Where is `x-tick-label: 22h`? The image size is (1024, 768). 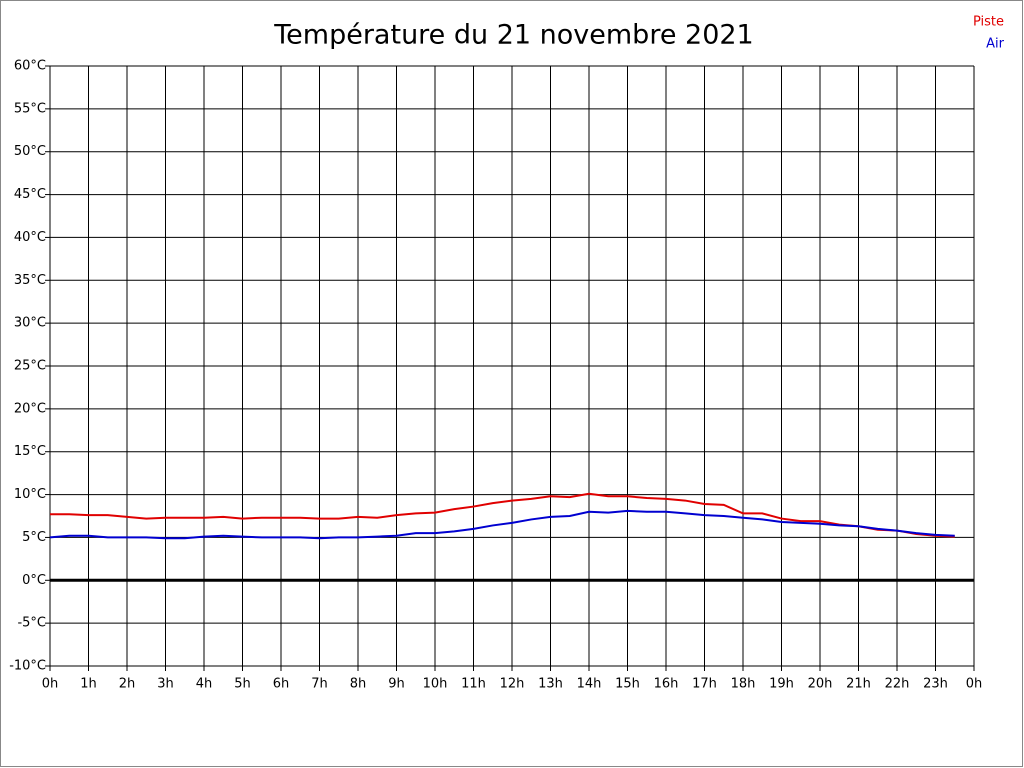
x-tick-label: 22h is located at coordinates (897, 684).